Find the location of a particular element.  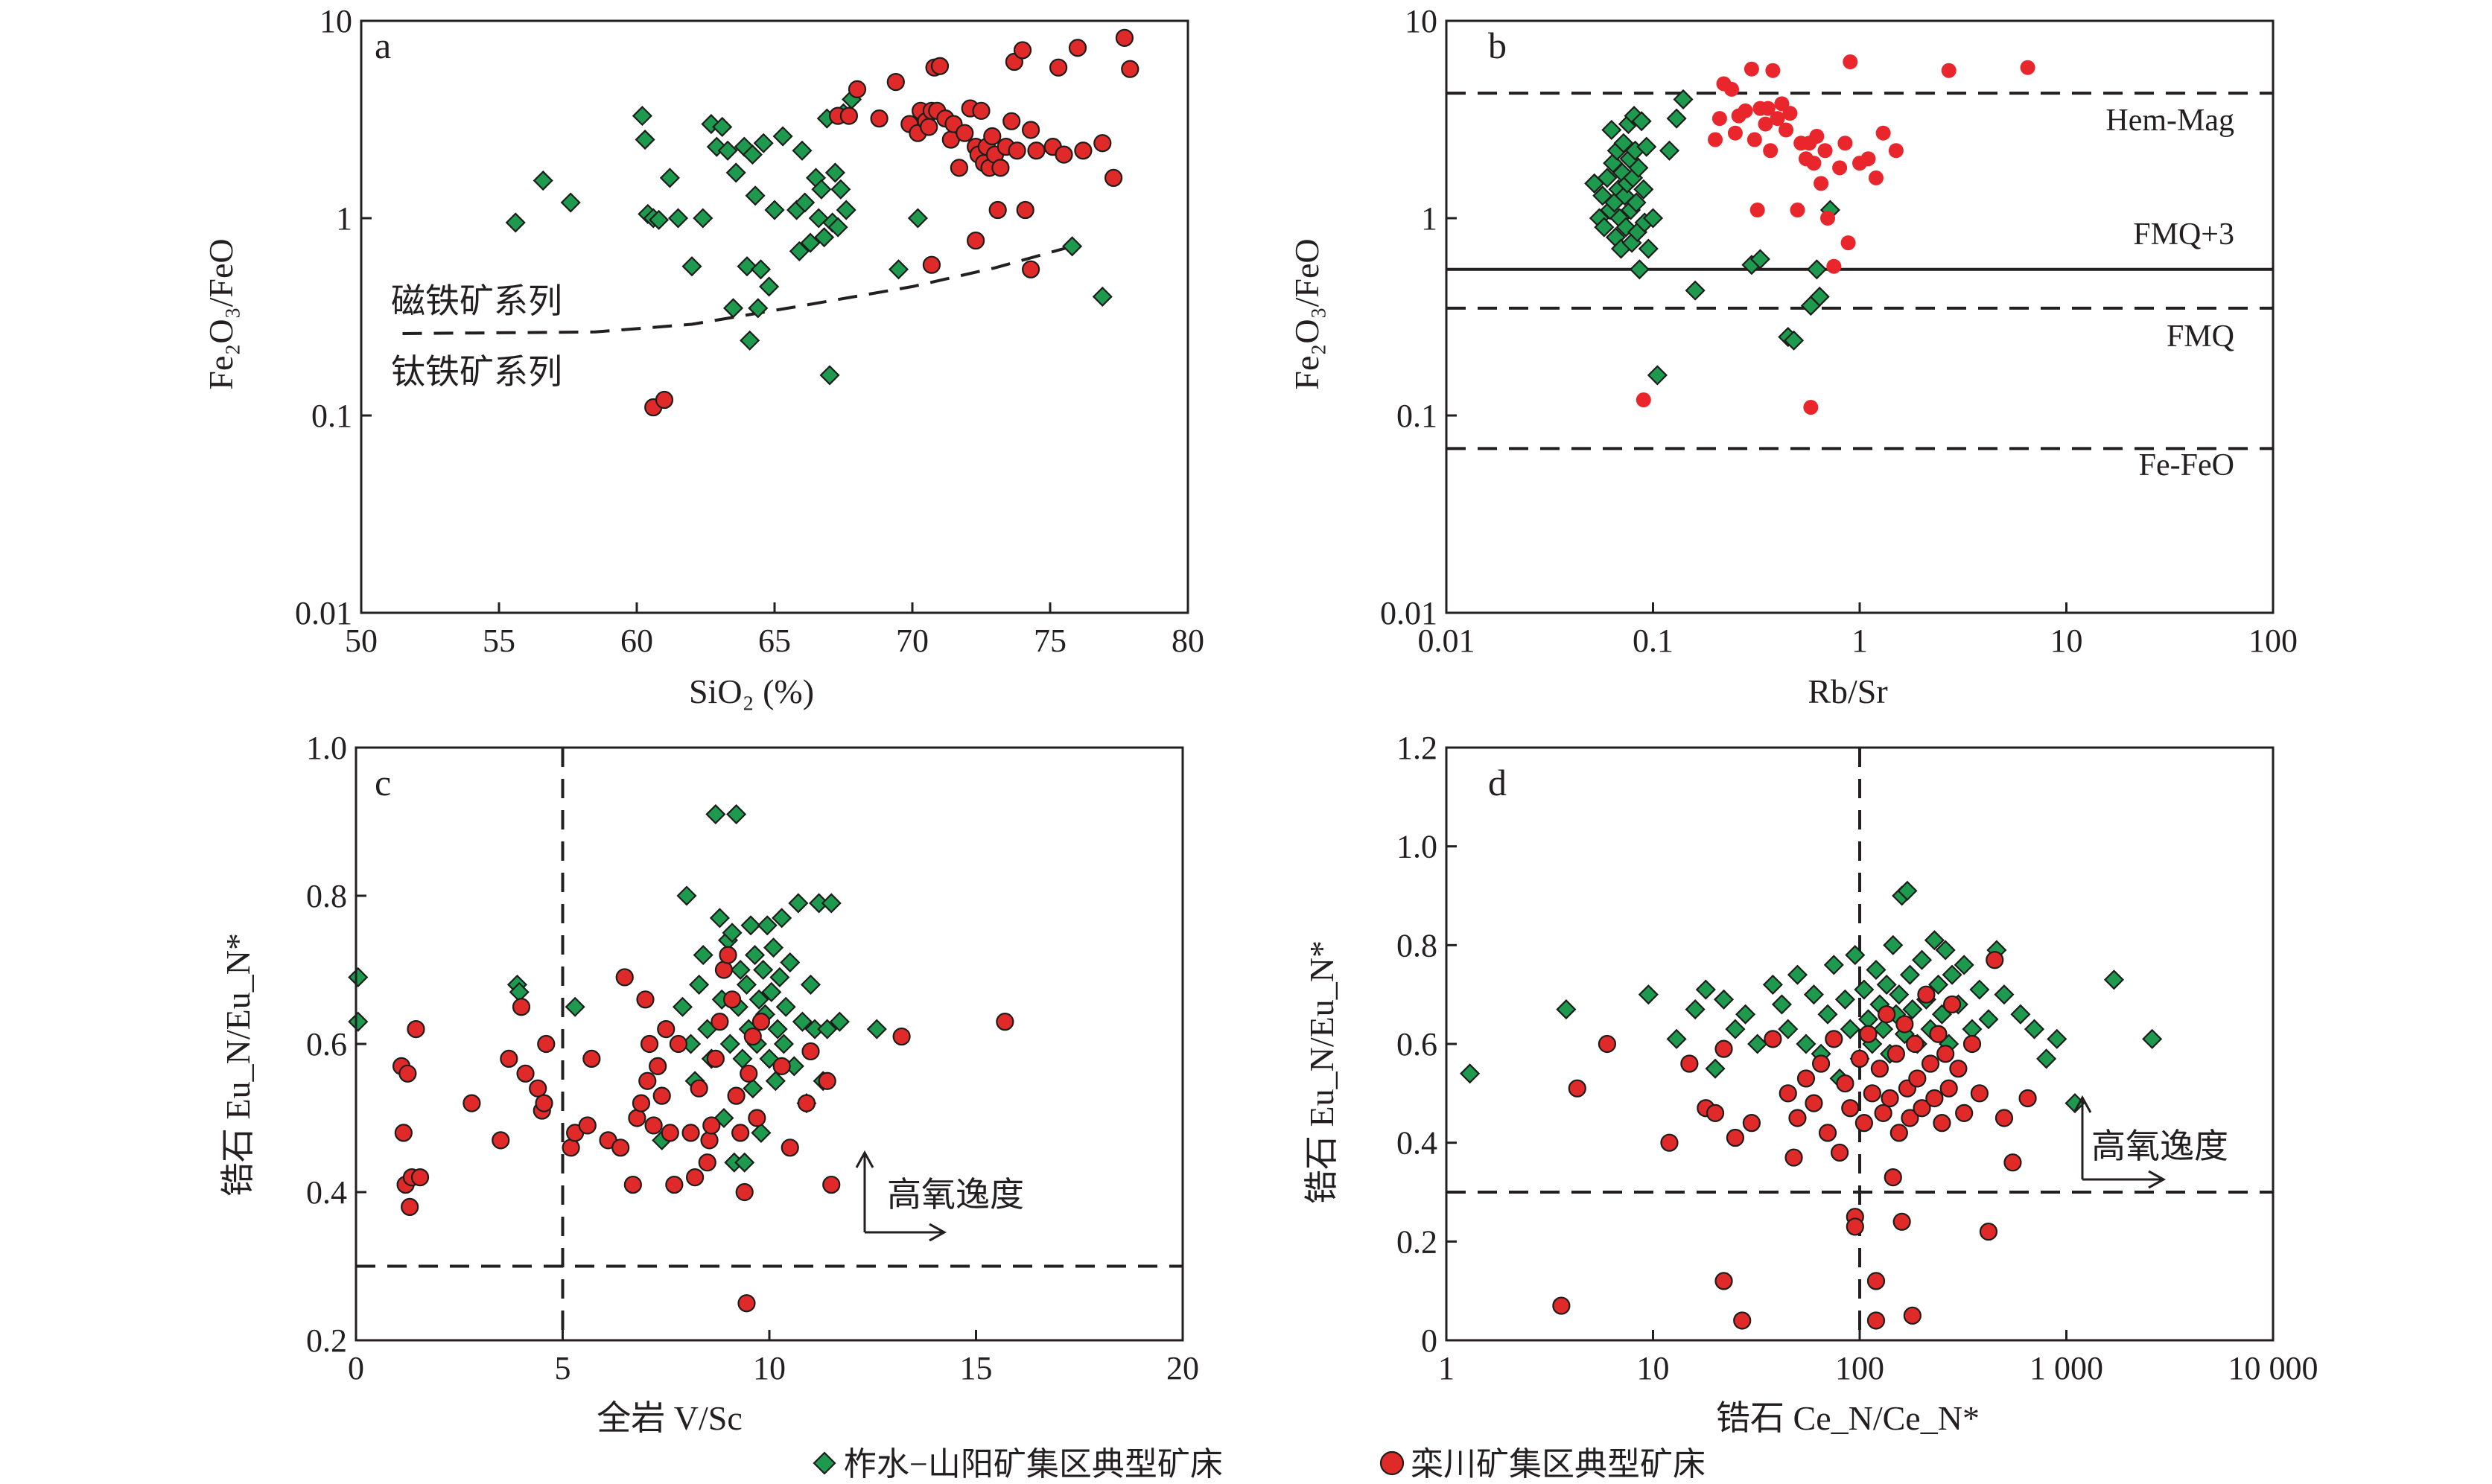

panel-a-x-tick-label: 65 is located at coordinates (774, 640).